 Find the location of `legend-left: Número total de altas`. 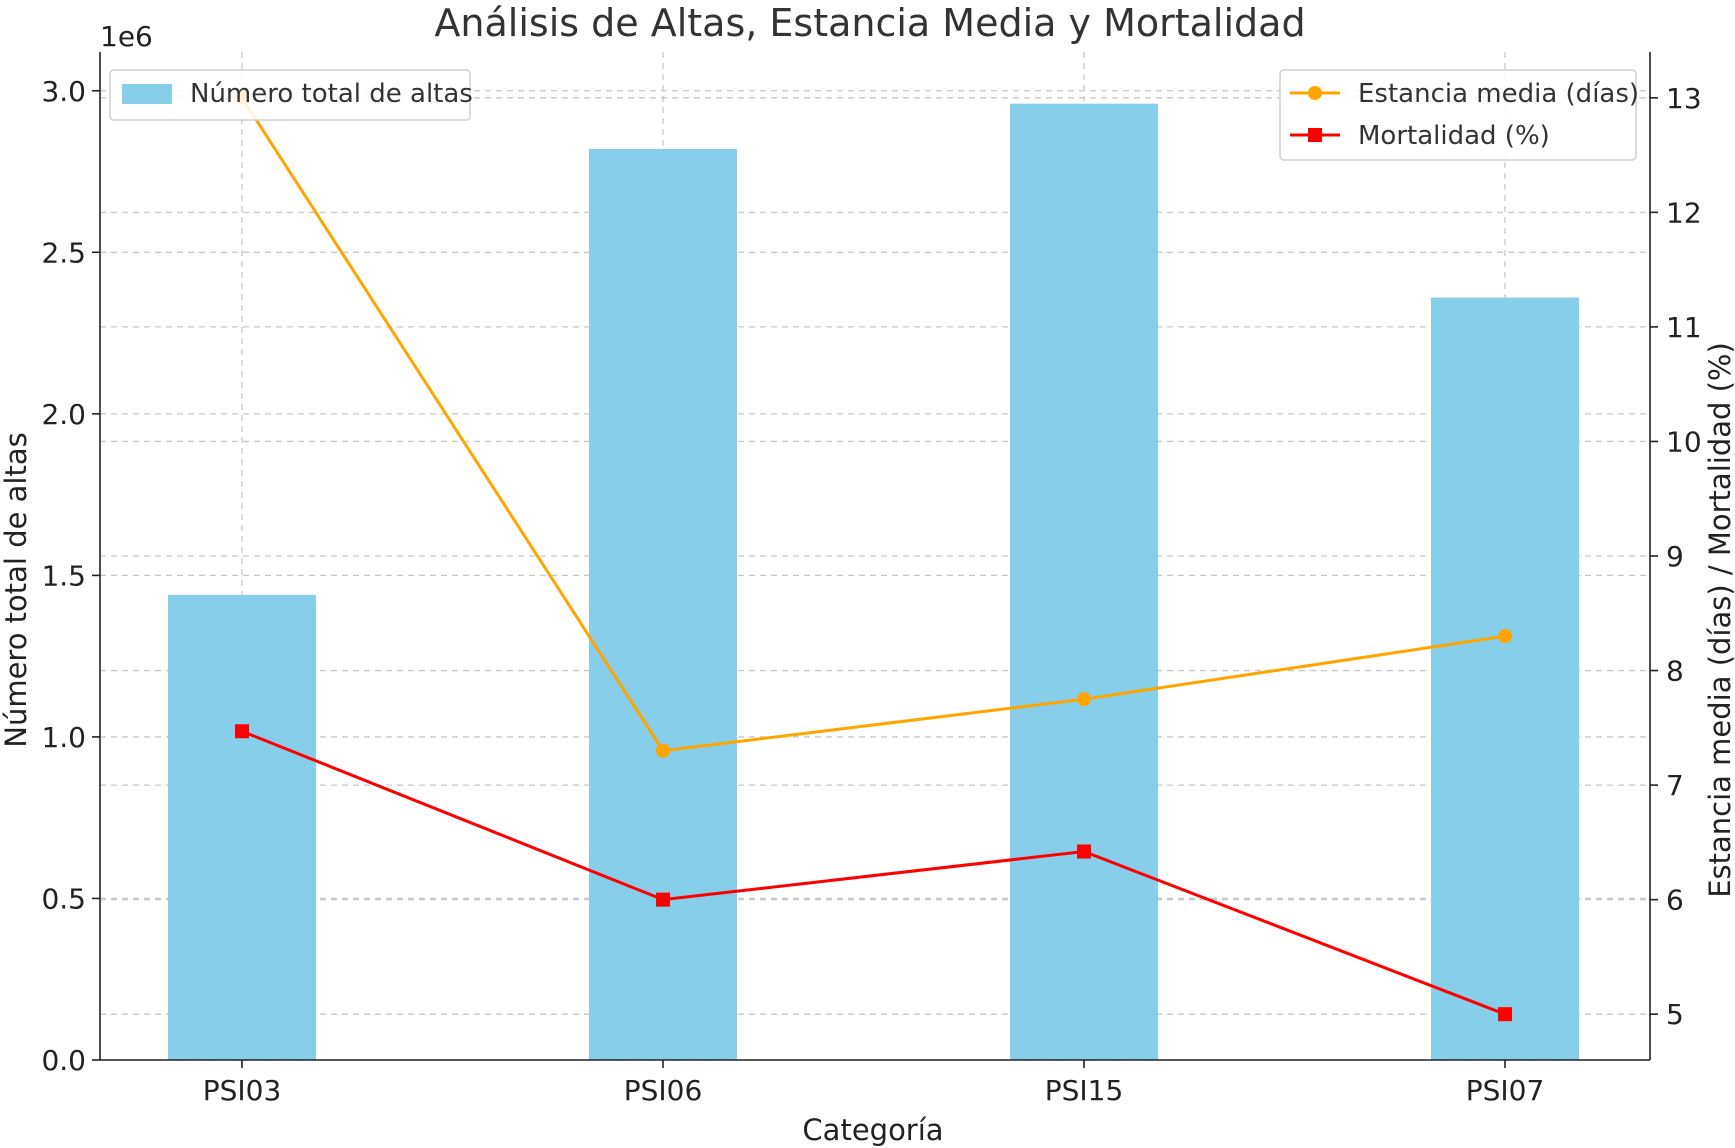

legend-left: Número total de altas is located at coordinates (291, 95).